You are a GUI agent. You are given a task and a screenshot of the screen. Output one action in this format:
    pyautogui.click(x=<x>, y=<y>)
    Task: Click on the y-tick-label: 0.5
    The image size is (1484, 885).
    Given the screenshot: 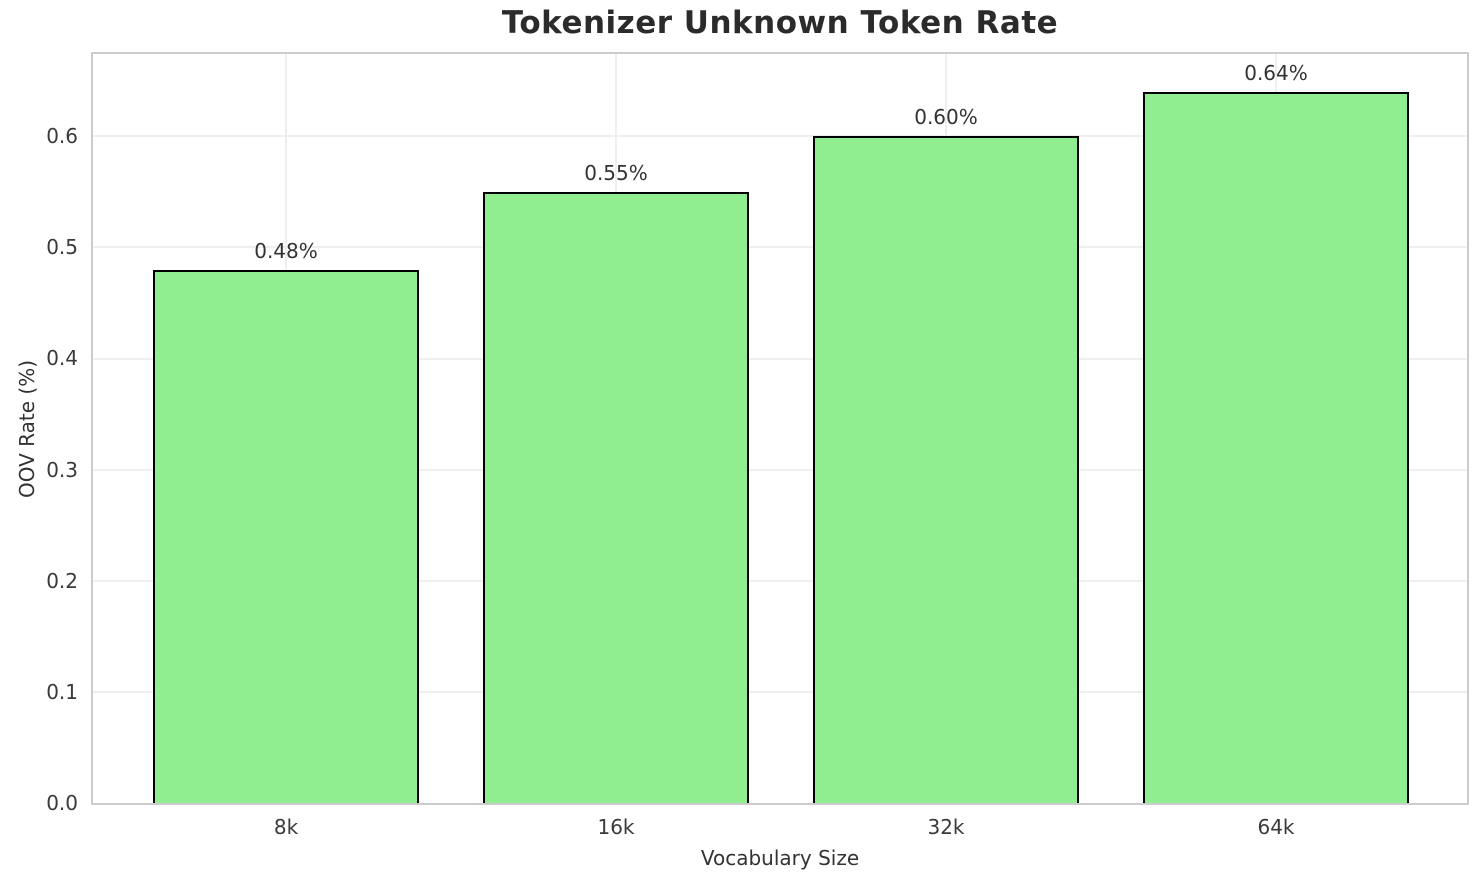 What is the action you would take?
    pyautogui.click(x=62, y=247)
    